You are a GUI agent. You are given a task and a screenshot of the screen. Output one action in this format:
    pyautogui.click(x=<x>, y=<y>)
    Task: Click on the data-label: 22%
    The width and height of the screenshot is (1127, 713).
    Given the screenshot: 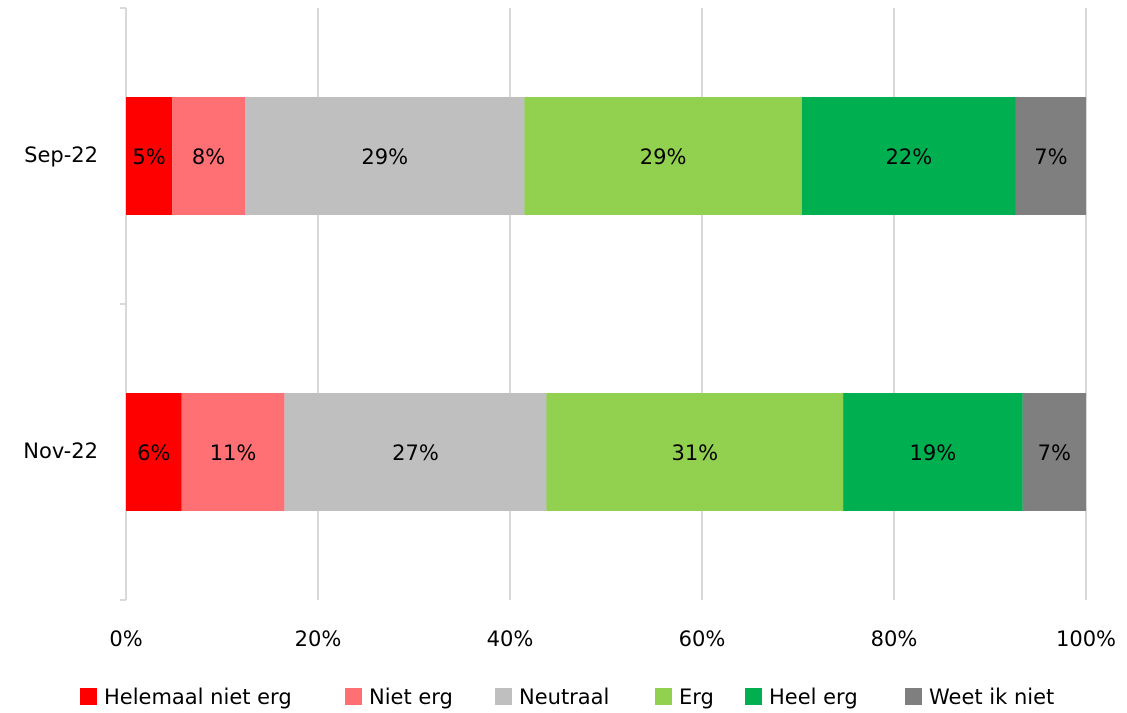 What is the action you would take?
    pyautogui.click(x=909, y=157)
    